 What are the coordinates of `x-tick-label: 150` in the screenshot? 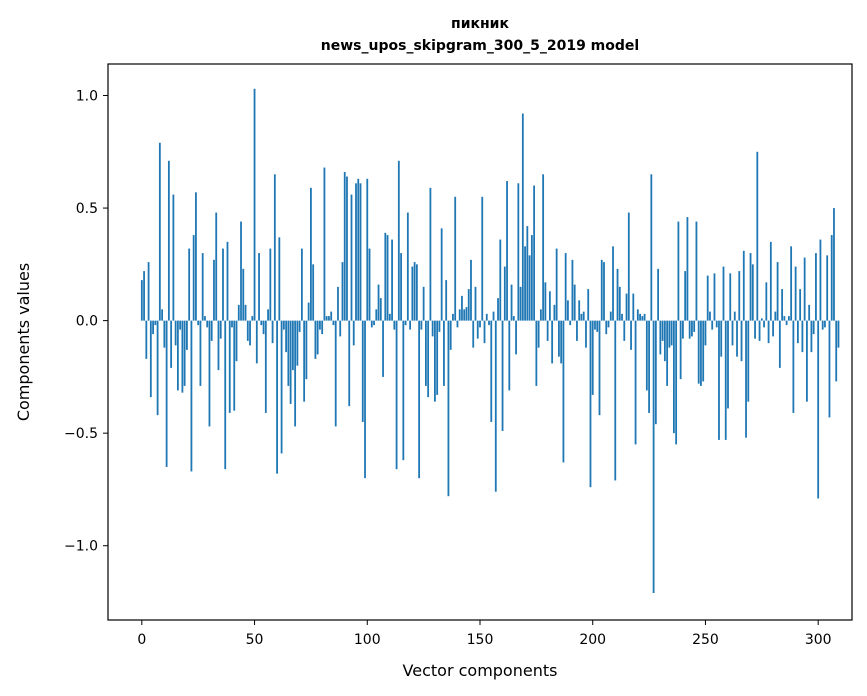 It's located at (480, 640).